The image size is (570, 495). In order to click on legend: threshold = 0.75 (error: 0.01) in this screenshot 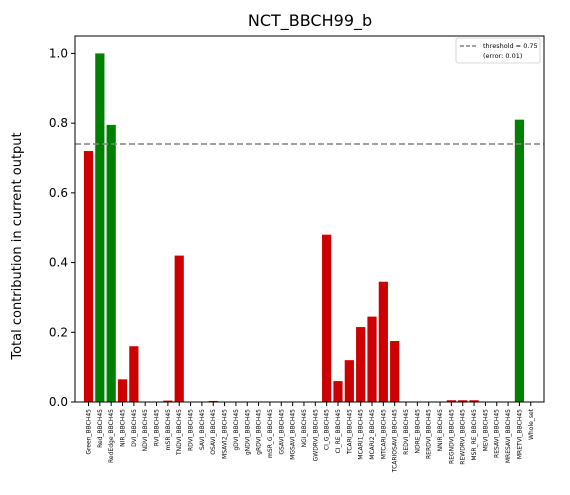, I will do `click(498, 50)`.